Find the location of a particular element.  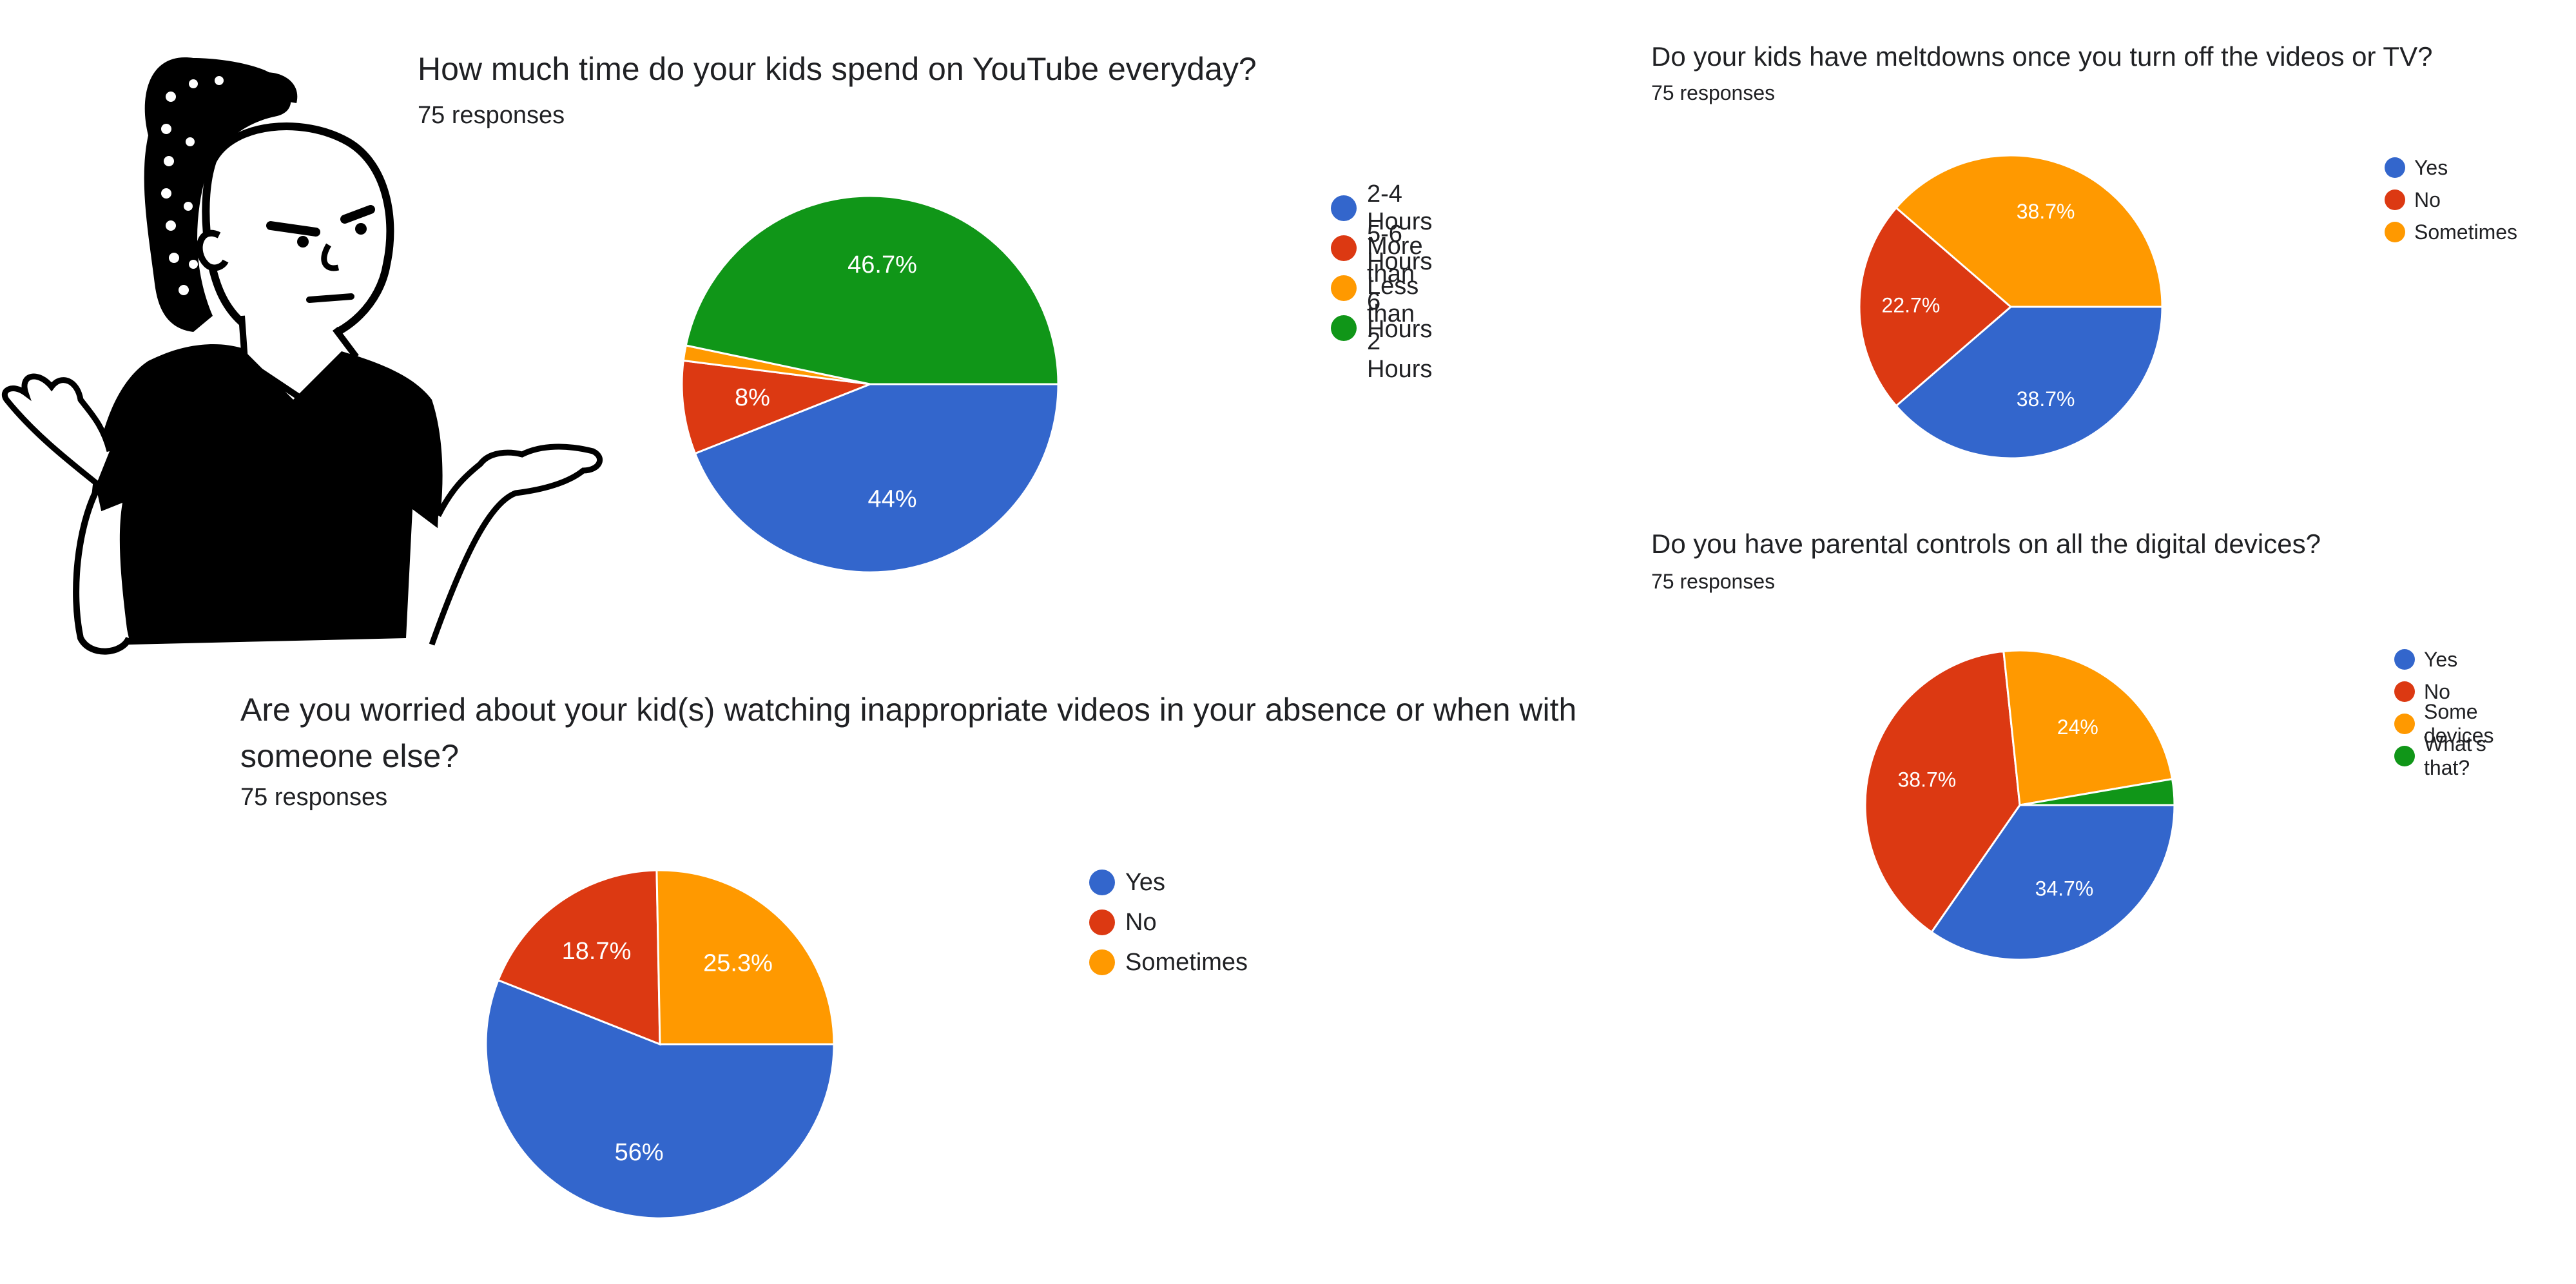

slice-label-2: 18.7% is located at coordinates (597, 951).